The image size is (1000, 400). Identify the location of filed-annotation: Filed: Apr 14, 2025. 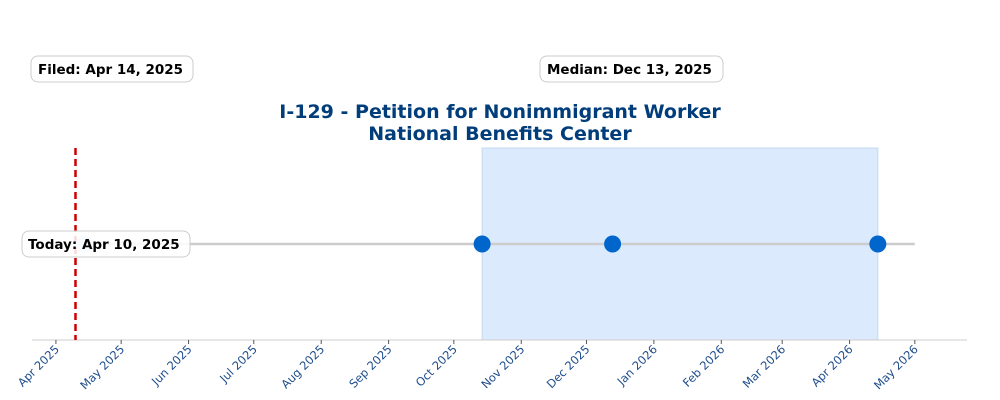
(112, 69).